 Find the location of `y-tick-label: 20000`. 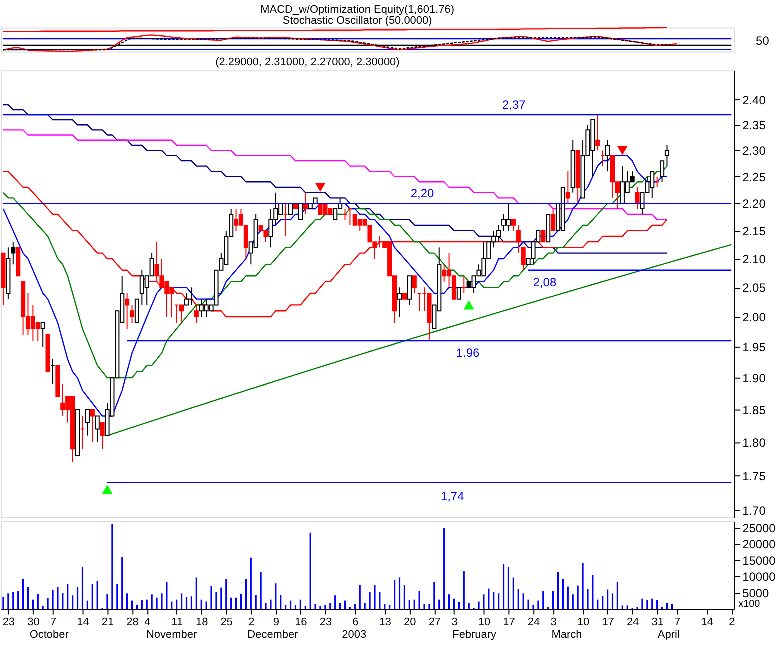

y-tick-label: 20000 is located at coordinates (759, 545).